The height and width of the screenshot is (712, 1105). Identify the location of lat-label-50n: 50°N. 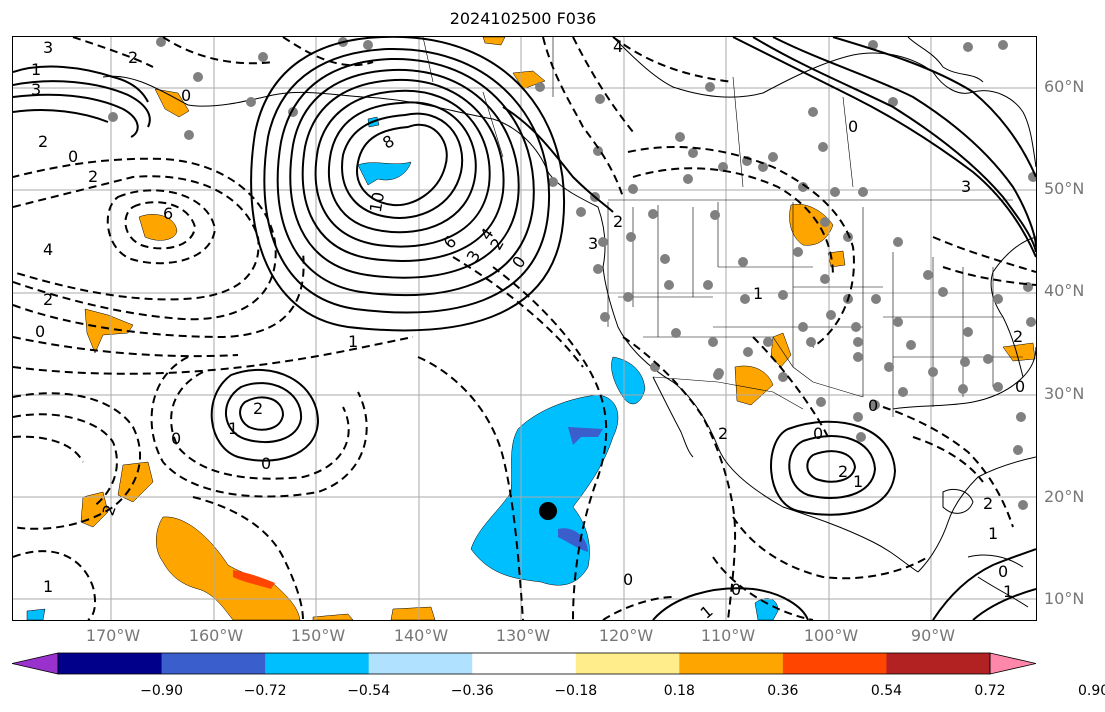
(1064, 188).